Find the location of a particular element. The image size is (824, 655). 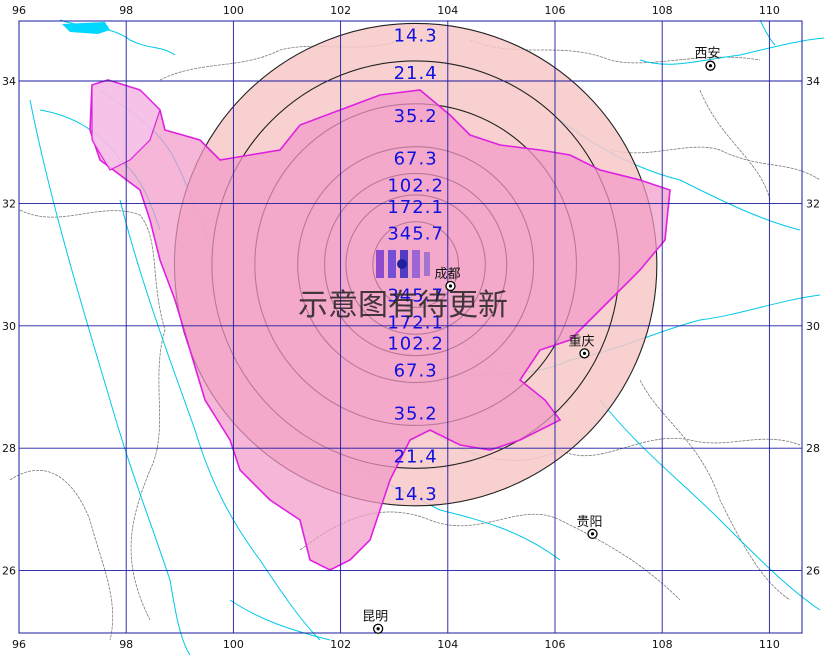

watermark-text: 示意图有待更新 is located at coordinates (403, 305).